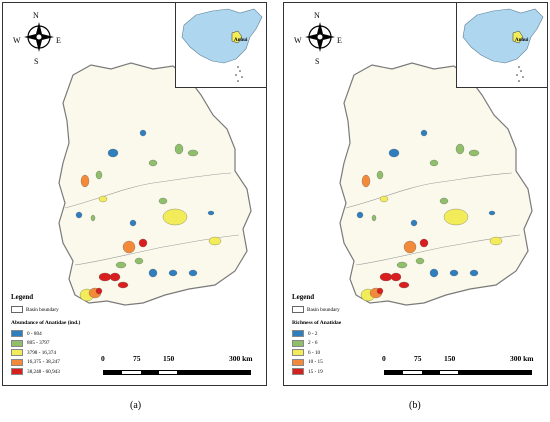 This screenshot has width=550, height=422. Describe the element at coordinates (313, 333) in the screenshot. I see `legend-class-label: 0 - 2` at that location.